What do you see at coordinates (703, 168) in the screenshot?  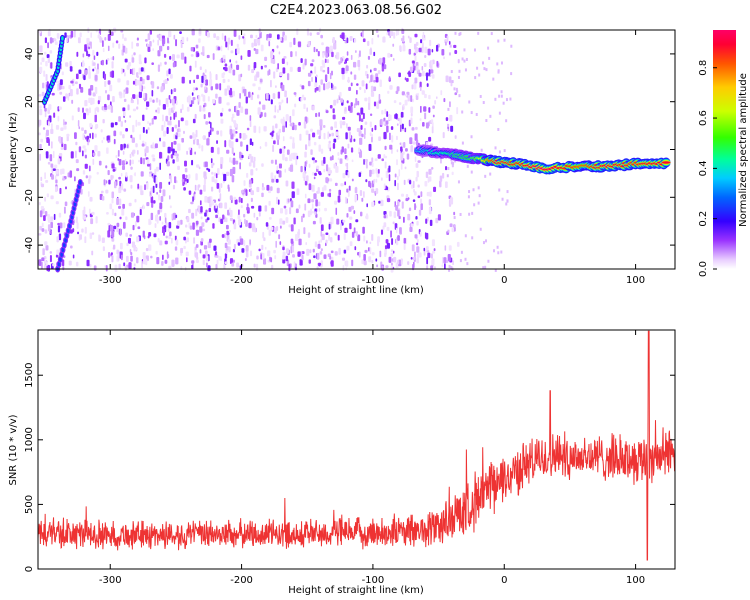 I see `colorbar-tick-label: 0.4` at bounding box center [703, 168].